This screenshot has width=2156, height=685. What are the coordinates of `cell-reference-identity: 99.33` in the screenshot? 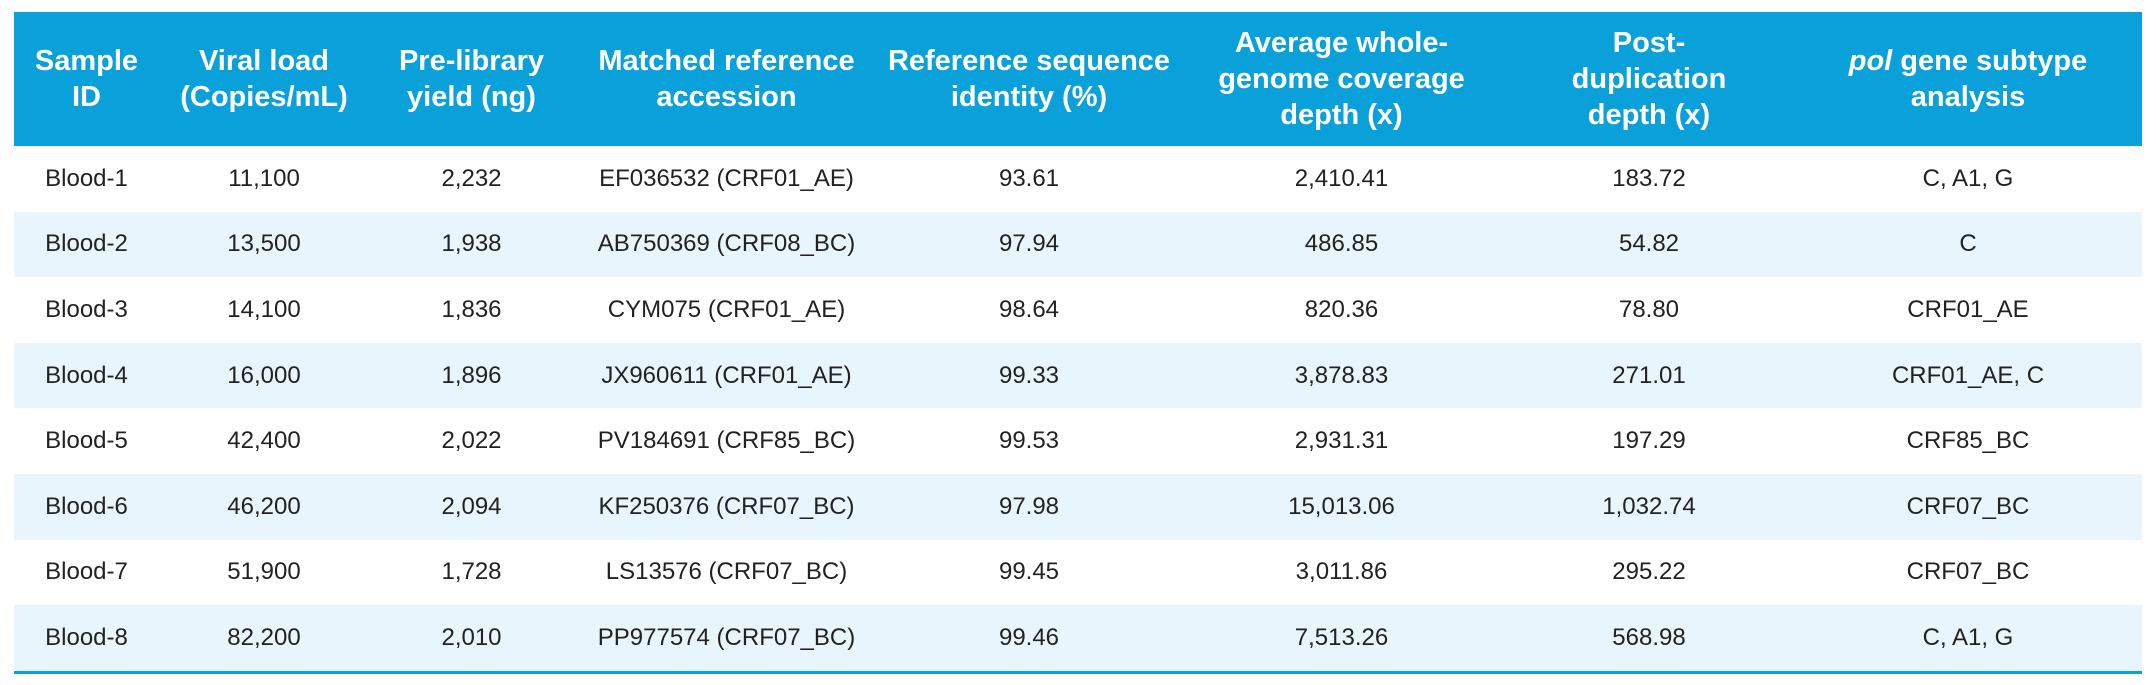 It's located at (1029, 375).